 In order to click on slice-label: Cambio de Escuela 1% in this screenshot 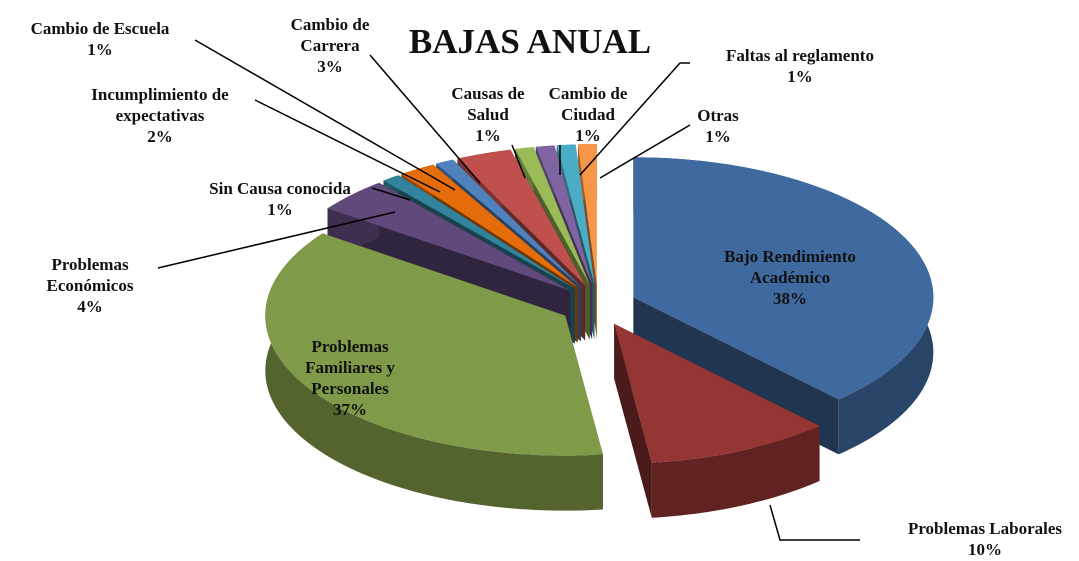, I will do `click(100, 39)`.